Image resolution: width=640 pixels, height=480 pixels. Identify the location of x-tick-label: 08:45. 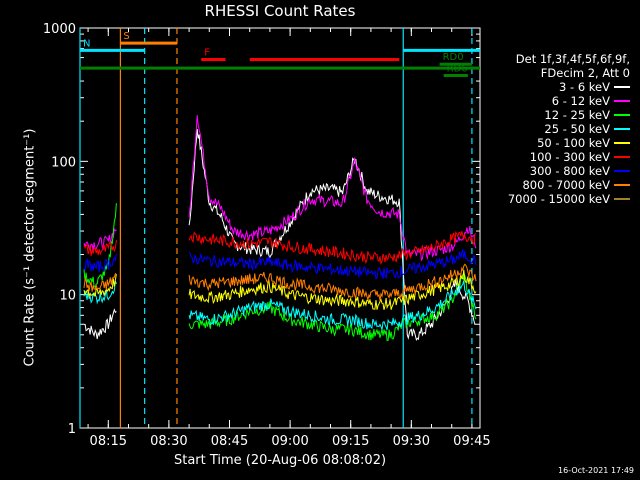
(229, 441).